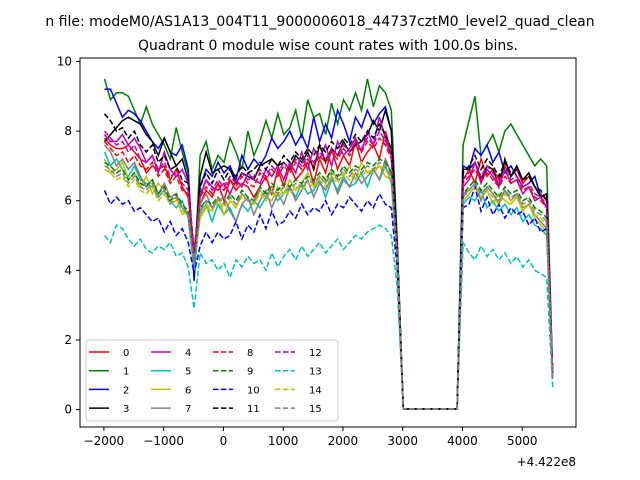  What do you see at coordinates (212, 380) in the screenshot?
I see `legend-box` at bounding box center [212, 380].